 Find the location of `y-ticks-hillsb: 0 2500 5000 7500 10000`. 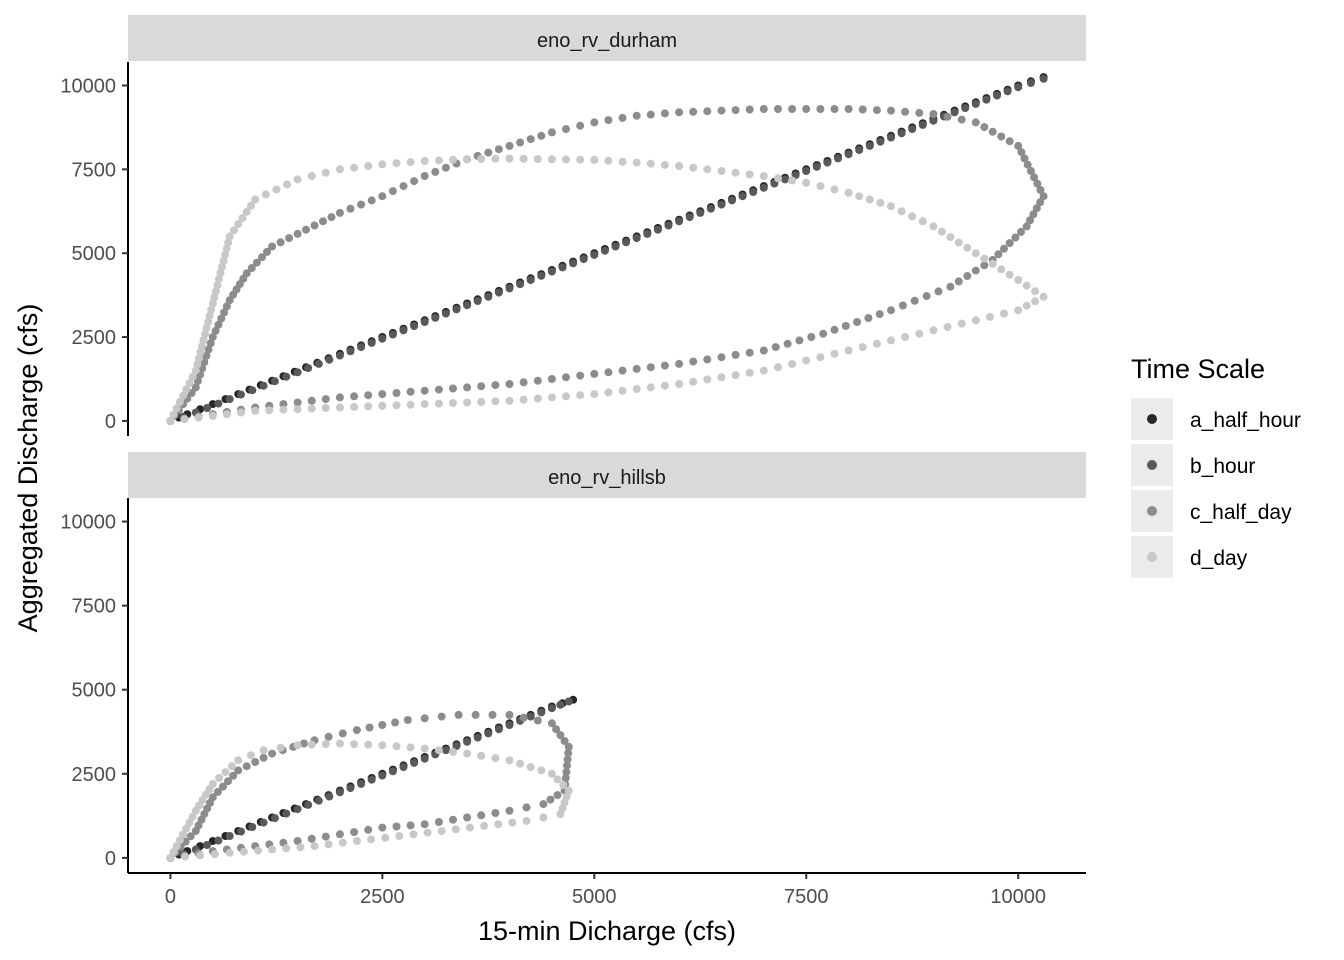

y-ticks-hillsb: 0 2500 5000 7500 10000 is located at coordinates (94, 691).